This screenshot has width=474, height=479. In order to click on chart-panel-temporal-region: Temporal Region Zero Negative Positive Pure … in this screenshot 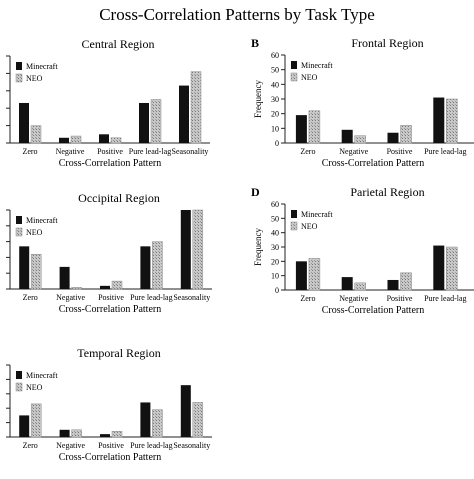, I will do `click(109, 404)`.